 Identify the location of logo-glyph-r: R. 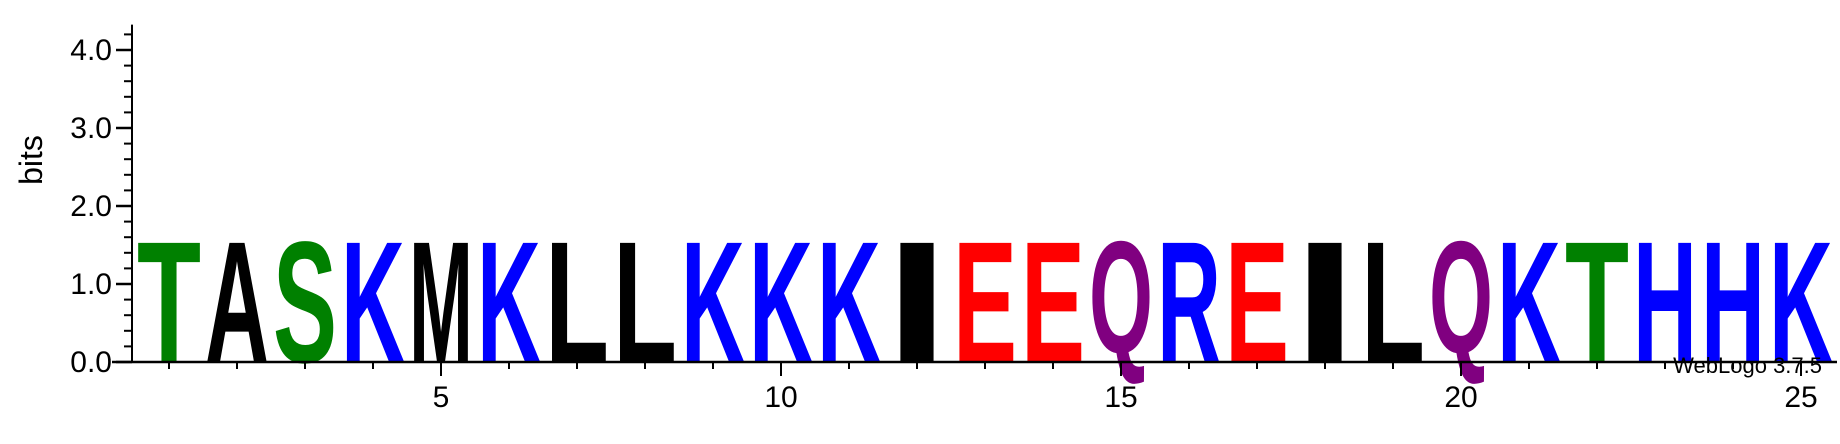
(1189, 303).